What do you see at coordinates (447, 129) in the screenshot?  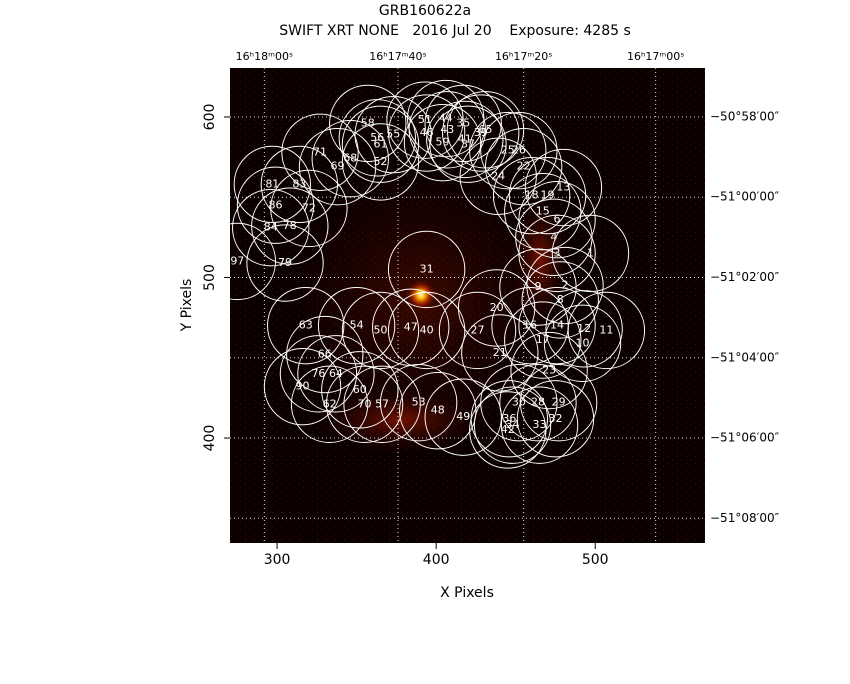 I see `region-label: 43` at bounding box center [447, 129].